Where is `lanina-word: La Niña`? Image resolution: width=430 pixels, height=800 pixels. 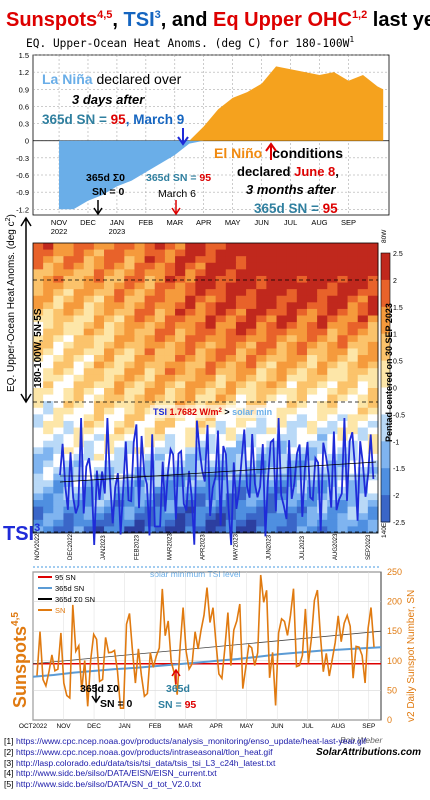 lanina-word: La Niña is located at coordinates (67, 79).